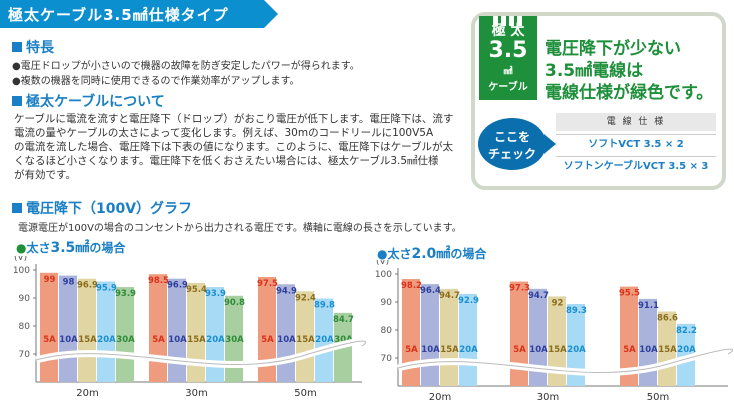 The width and height of the screenshot is (734, 410). I want to click on bar-value-label: 86.6, so click(667, 319).